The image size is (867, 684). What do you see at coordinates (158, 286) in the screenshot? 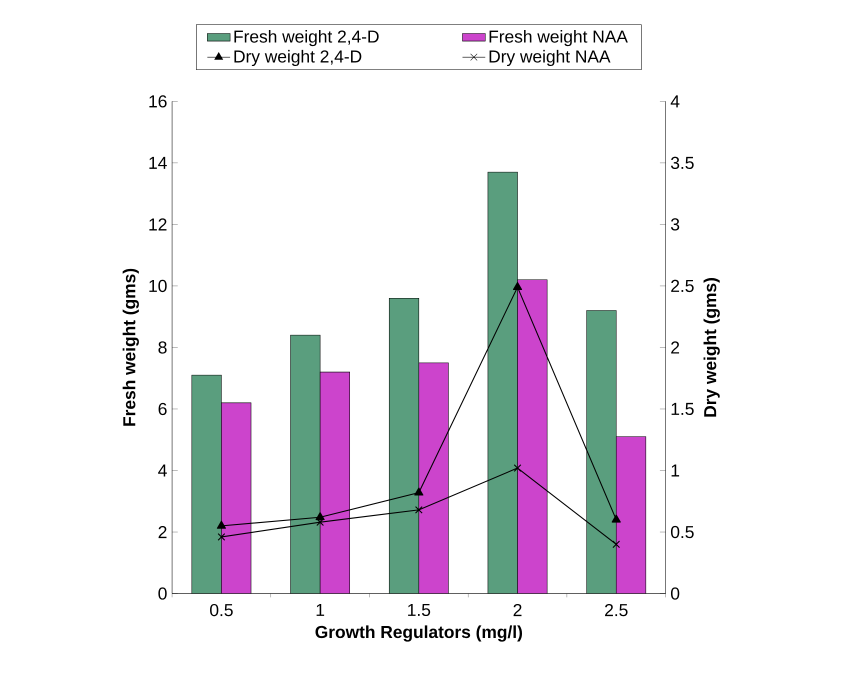
I see `y-tick-label: 10` at bounding box center [158, 286].